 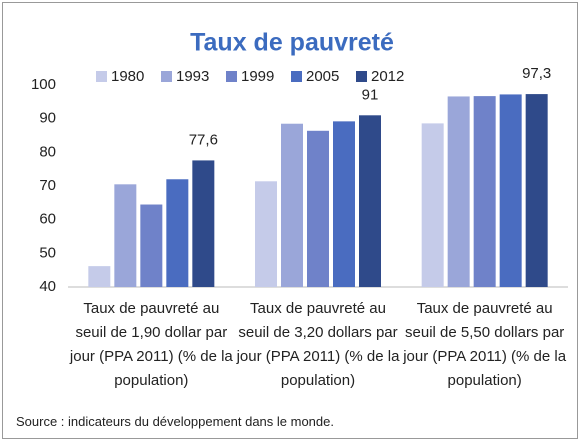 What do you see at coordinates (536, 73) in the screenshot?
I see `data-label: 97,3` at bounding box center [536, 73].